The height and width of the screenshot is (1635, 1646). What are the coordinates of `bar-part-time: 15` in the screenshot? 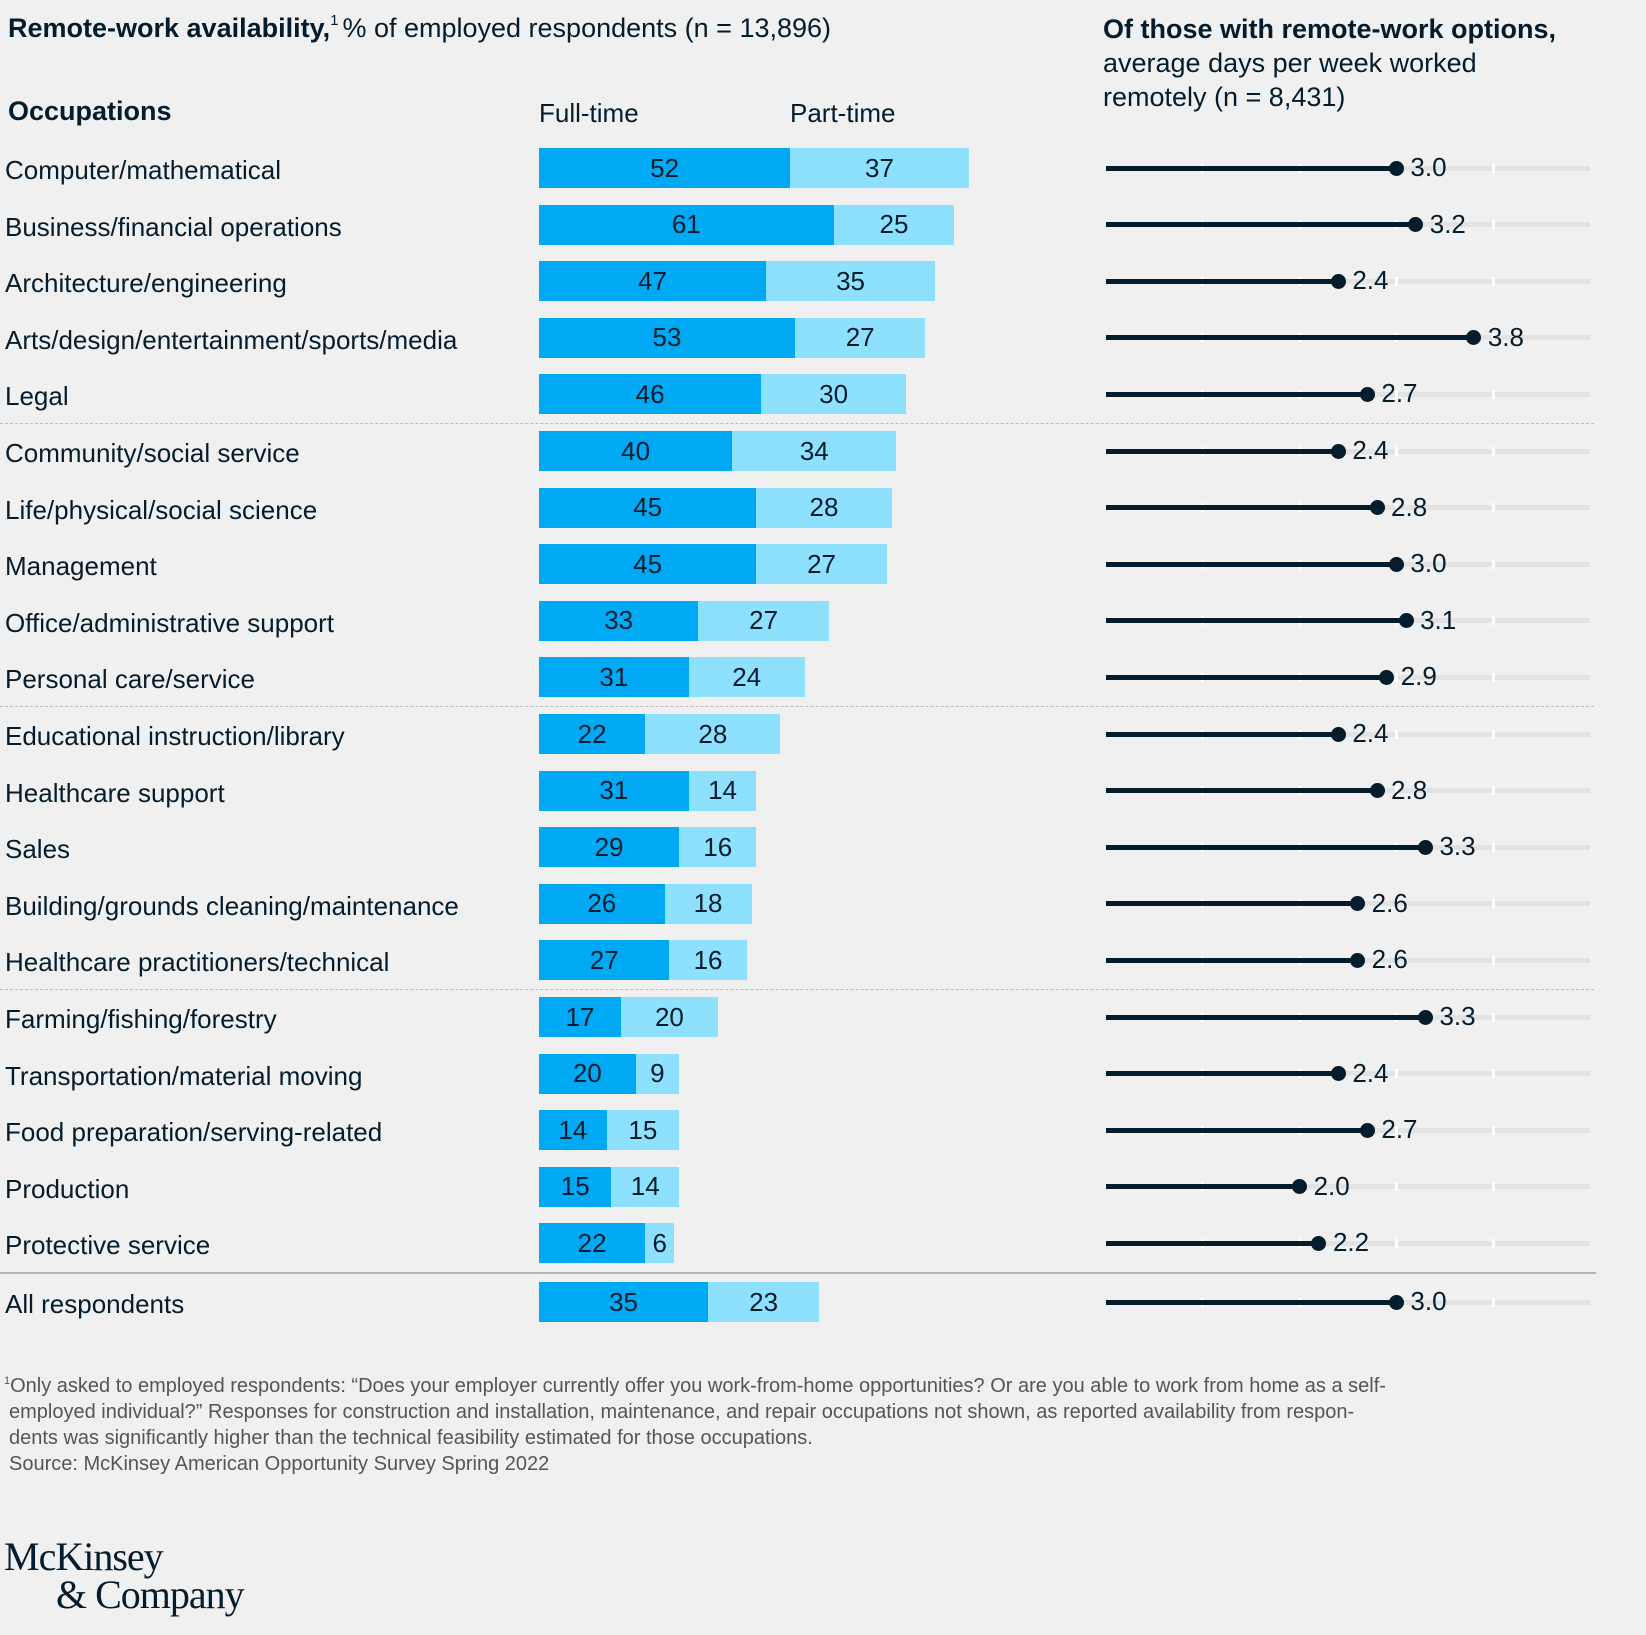 It's located at (643, 1130).